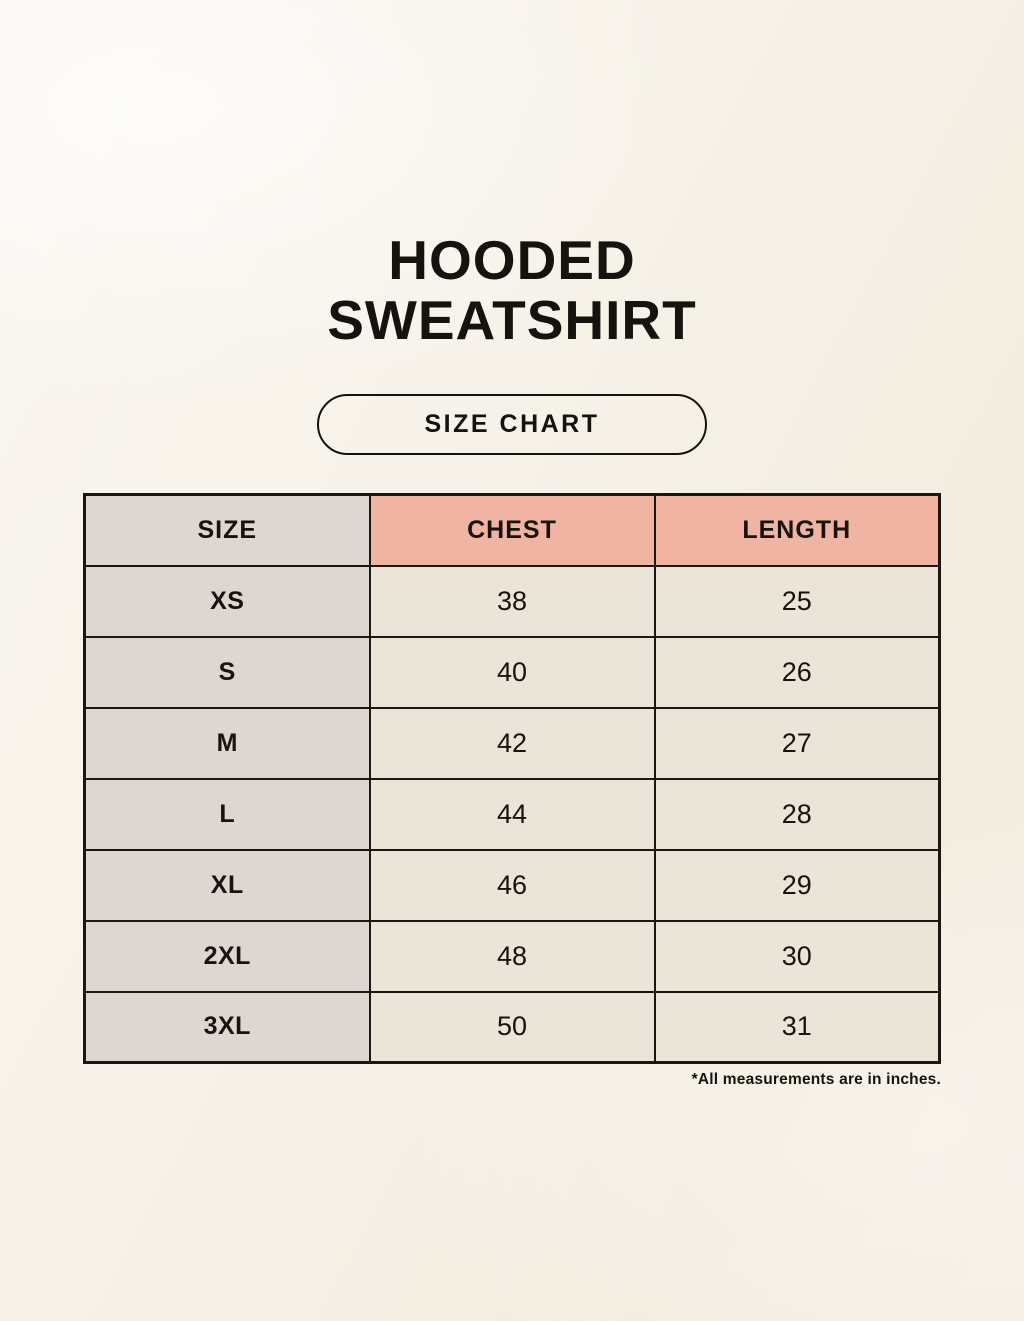  I want to click on table-row: XS 38 25, so click(512, 601).